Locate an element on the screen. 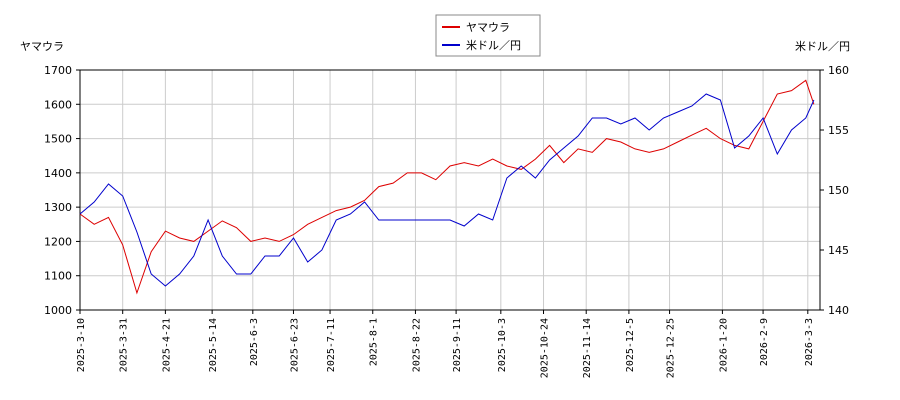 The height and width of the screenshot is (400, 900). x-tick-label: 2025-4-21 is located at coordinates (166, 345).